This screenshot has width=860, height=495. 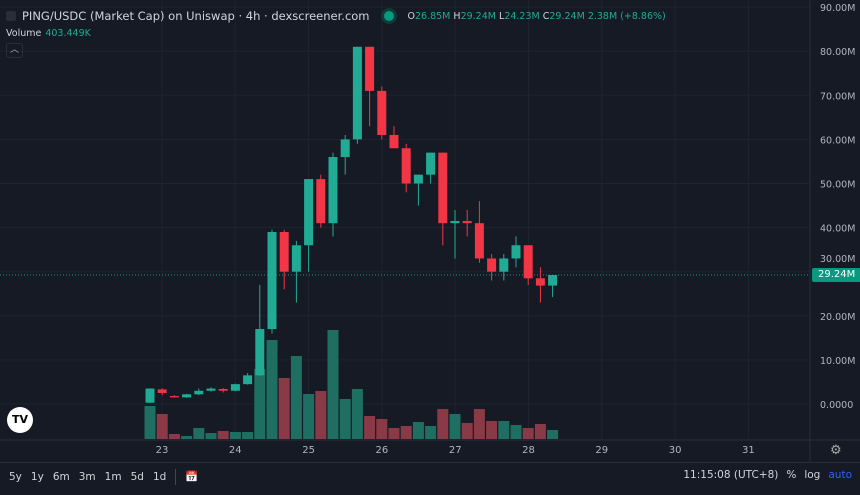 What do you see at coordinates (837, 185) in the screenshot?
I see `y-tick-label: 50.00M` at bounding box center [837, 185].